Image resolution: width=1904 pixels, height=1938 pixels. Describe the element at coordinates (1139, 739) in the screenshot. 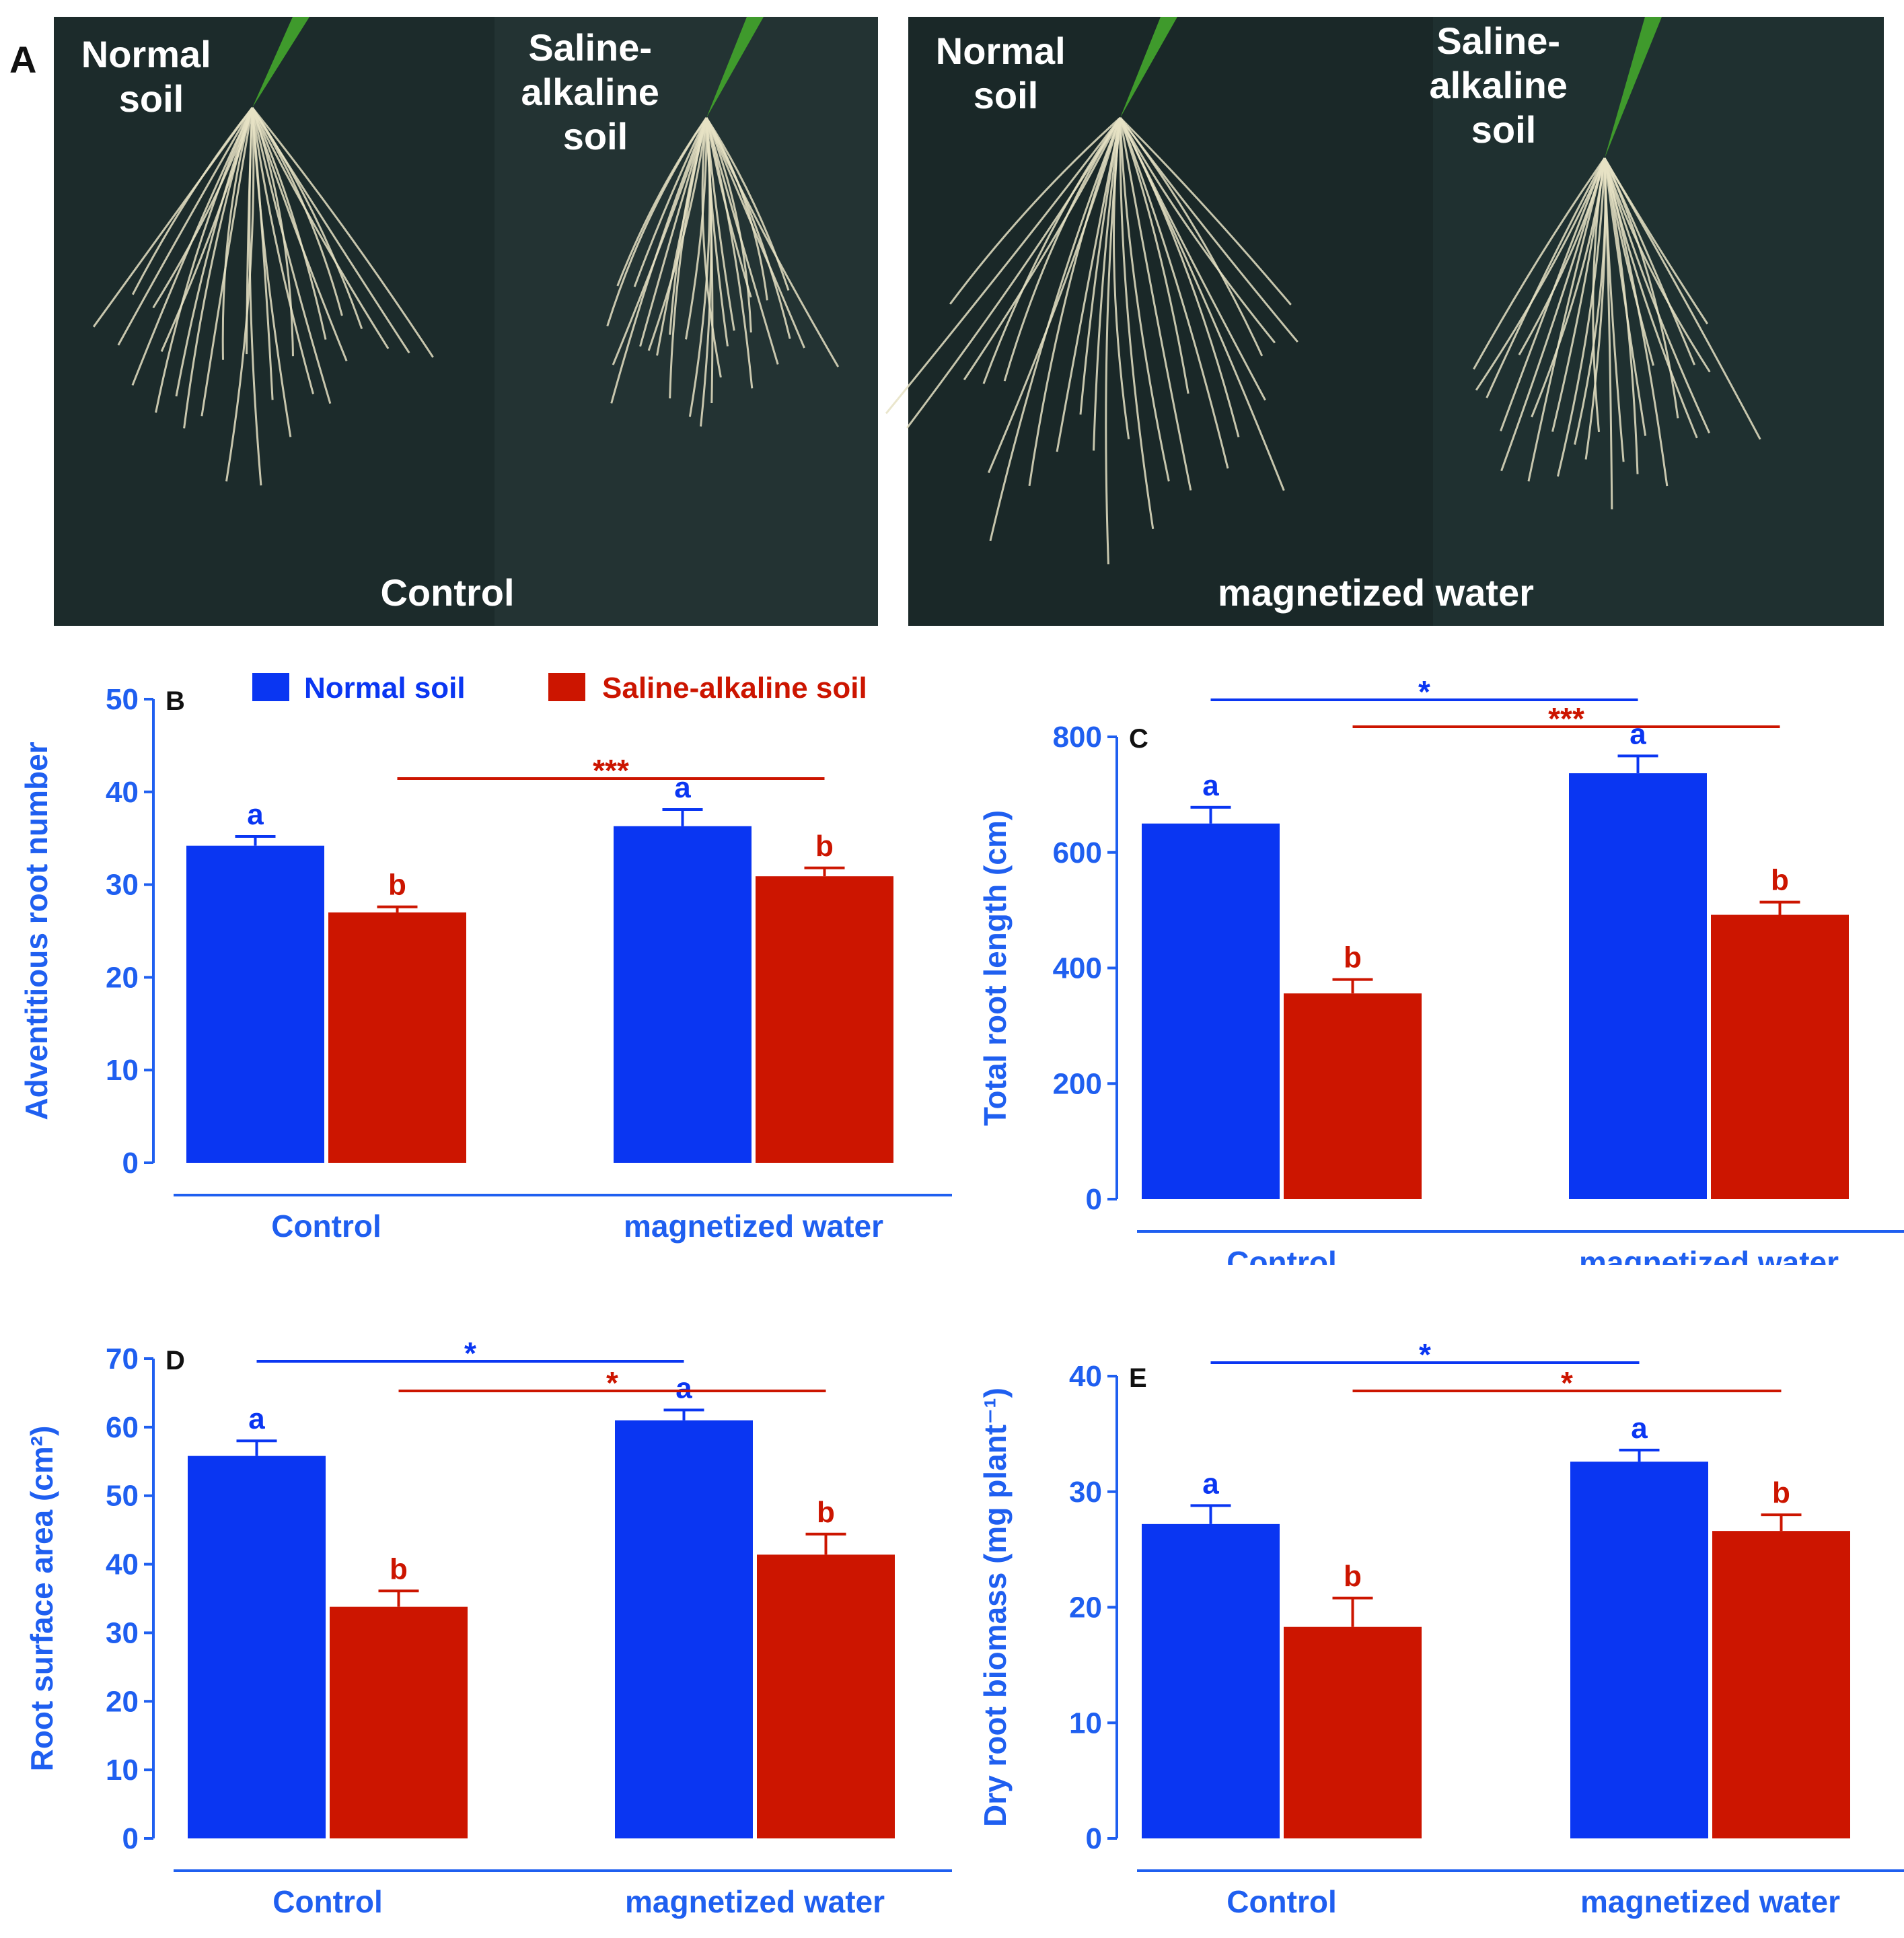

I see `panel-label-c: C` at that location.